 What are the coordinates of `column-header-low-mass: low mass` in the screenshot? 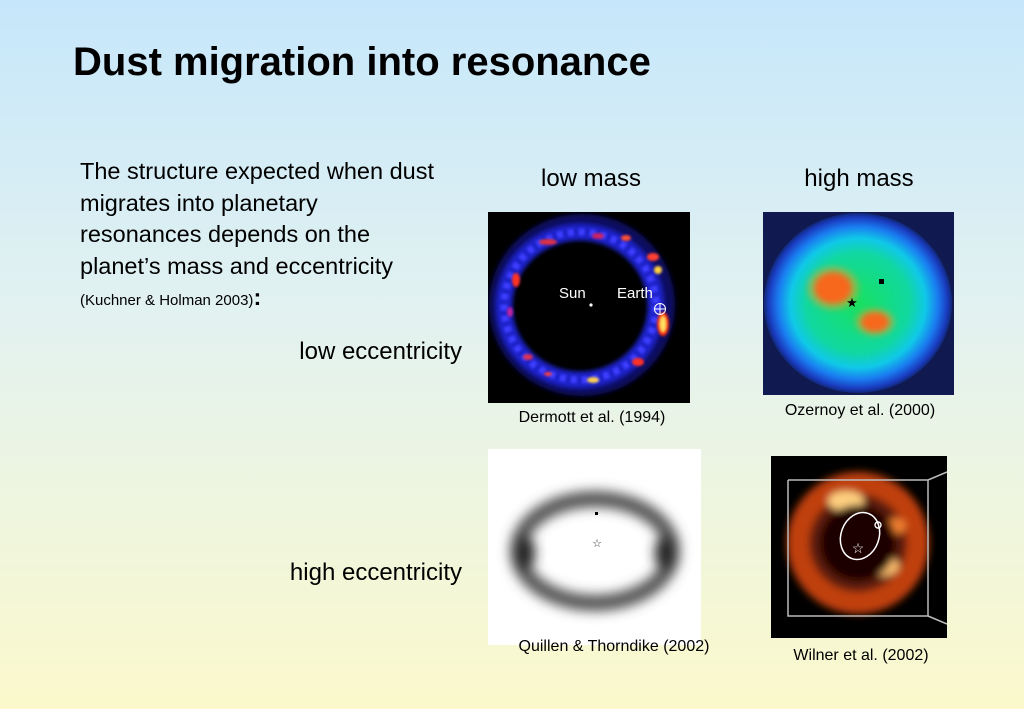 It's located at (591, 178).